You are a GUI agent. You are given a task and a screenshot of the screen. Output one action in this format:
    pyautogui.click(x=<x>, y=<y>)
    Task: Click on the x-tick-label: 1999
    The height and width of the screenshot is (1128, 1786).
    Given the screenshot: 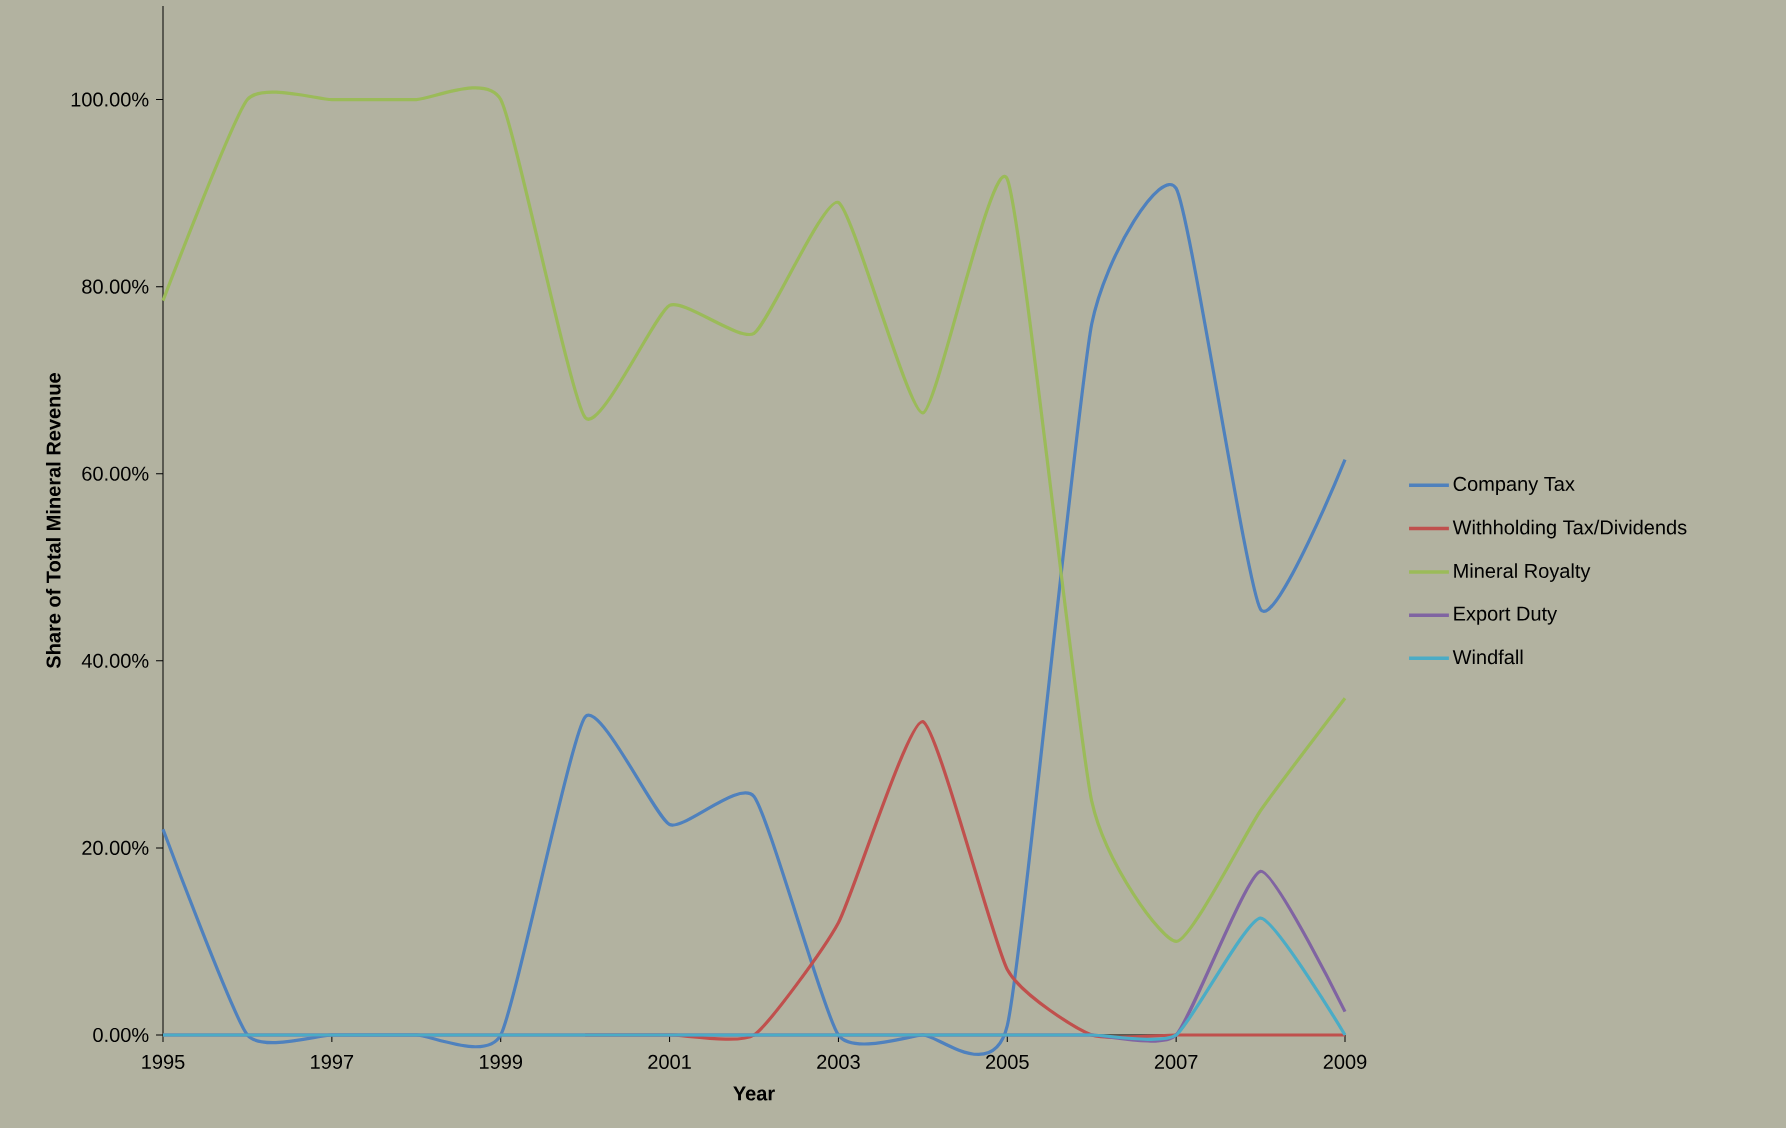 What is the action you would take?
    pyautogui.click(x=501, y=1062)
    